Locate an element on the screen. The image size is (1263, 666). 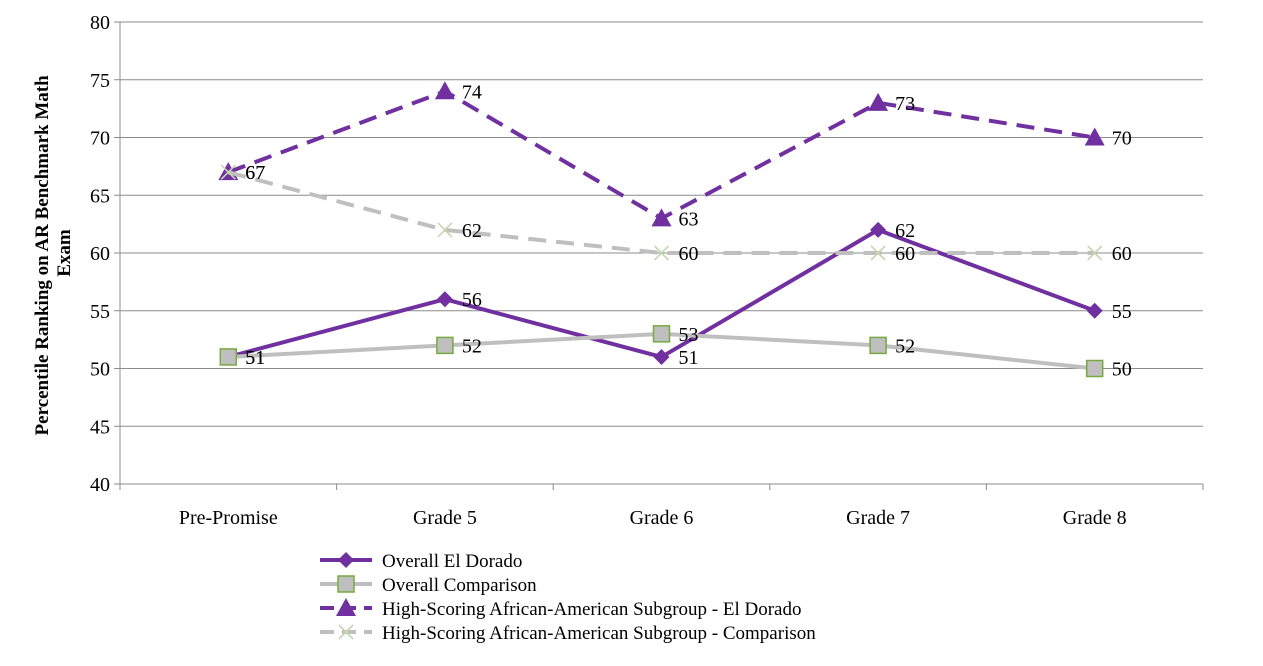
legend-item: Overall El Dorado is located at coordinates (421, 561).